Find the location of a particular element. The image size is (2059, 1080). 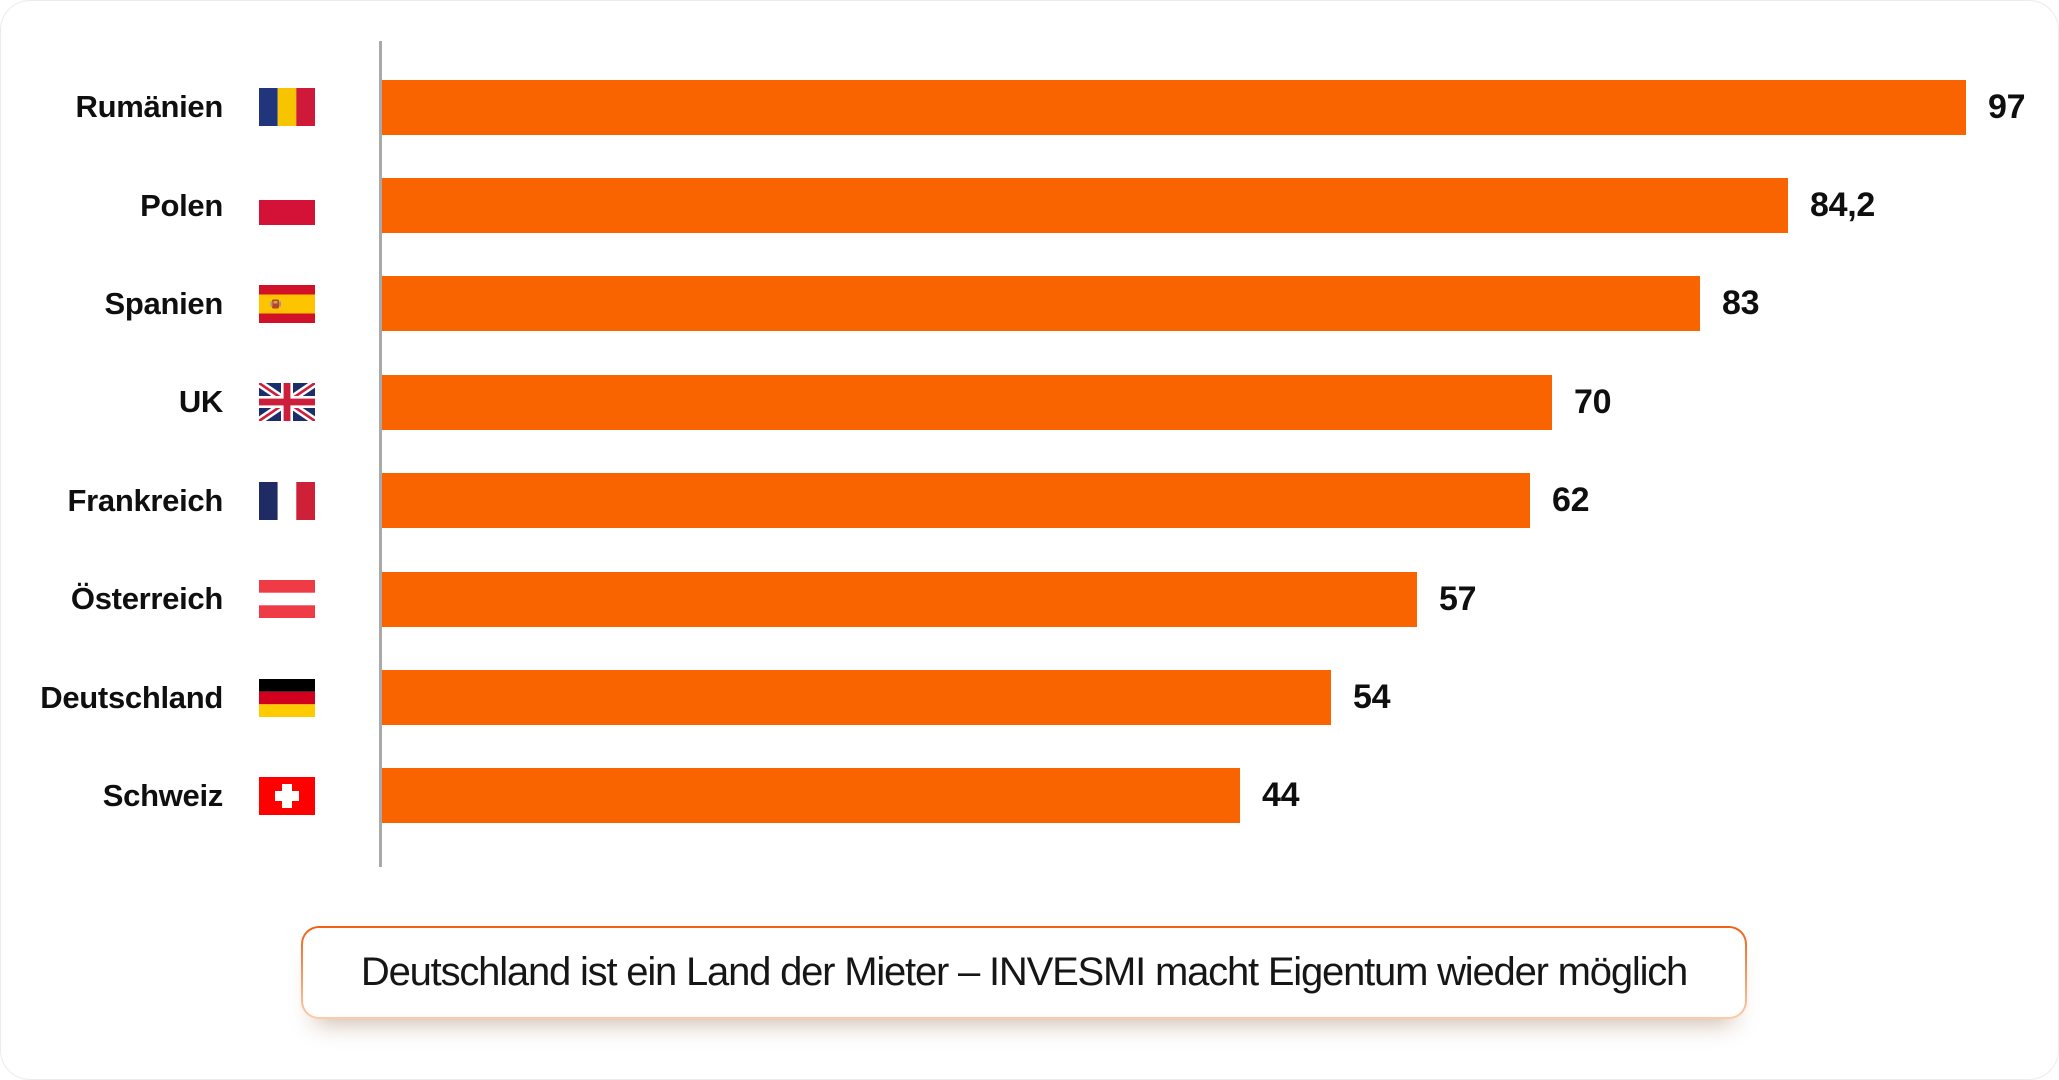

chart-row: Frankreich 62 is located at coordinates (1029, 501).